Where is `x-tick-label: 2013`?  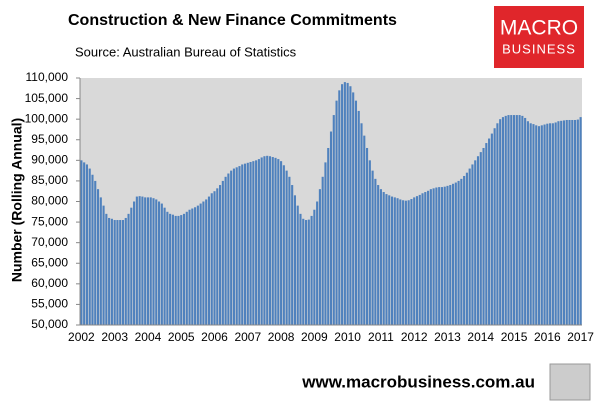 x-tick-label: 2013 is located at coordinates (447, 337).